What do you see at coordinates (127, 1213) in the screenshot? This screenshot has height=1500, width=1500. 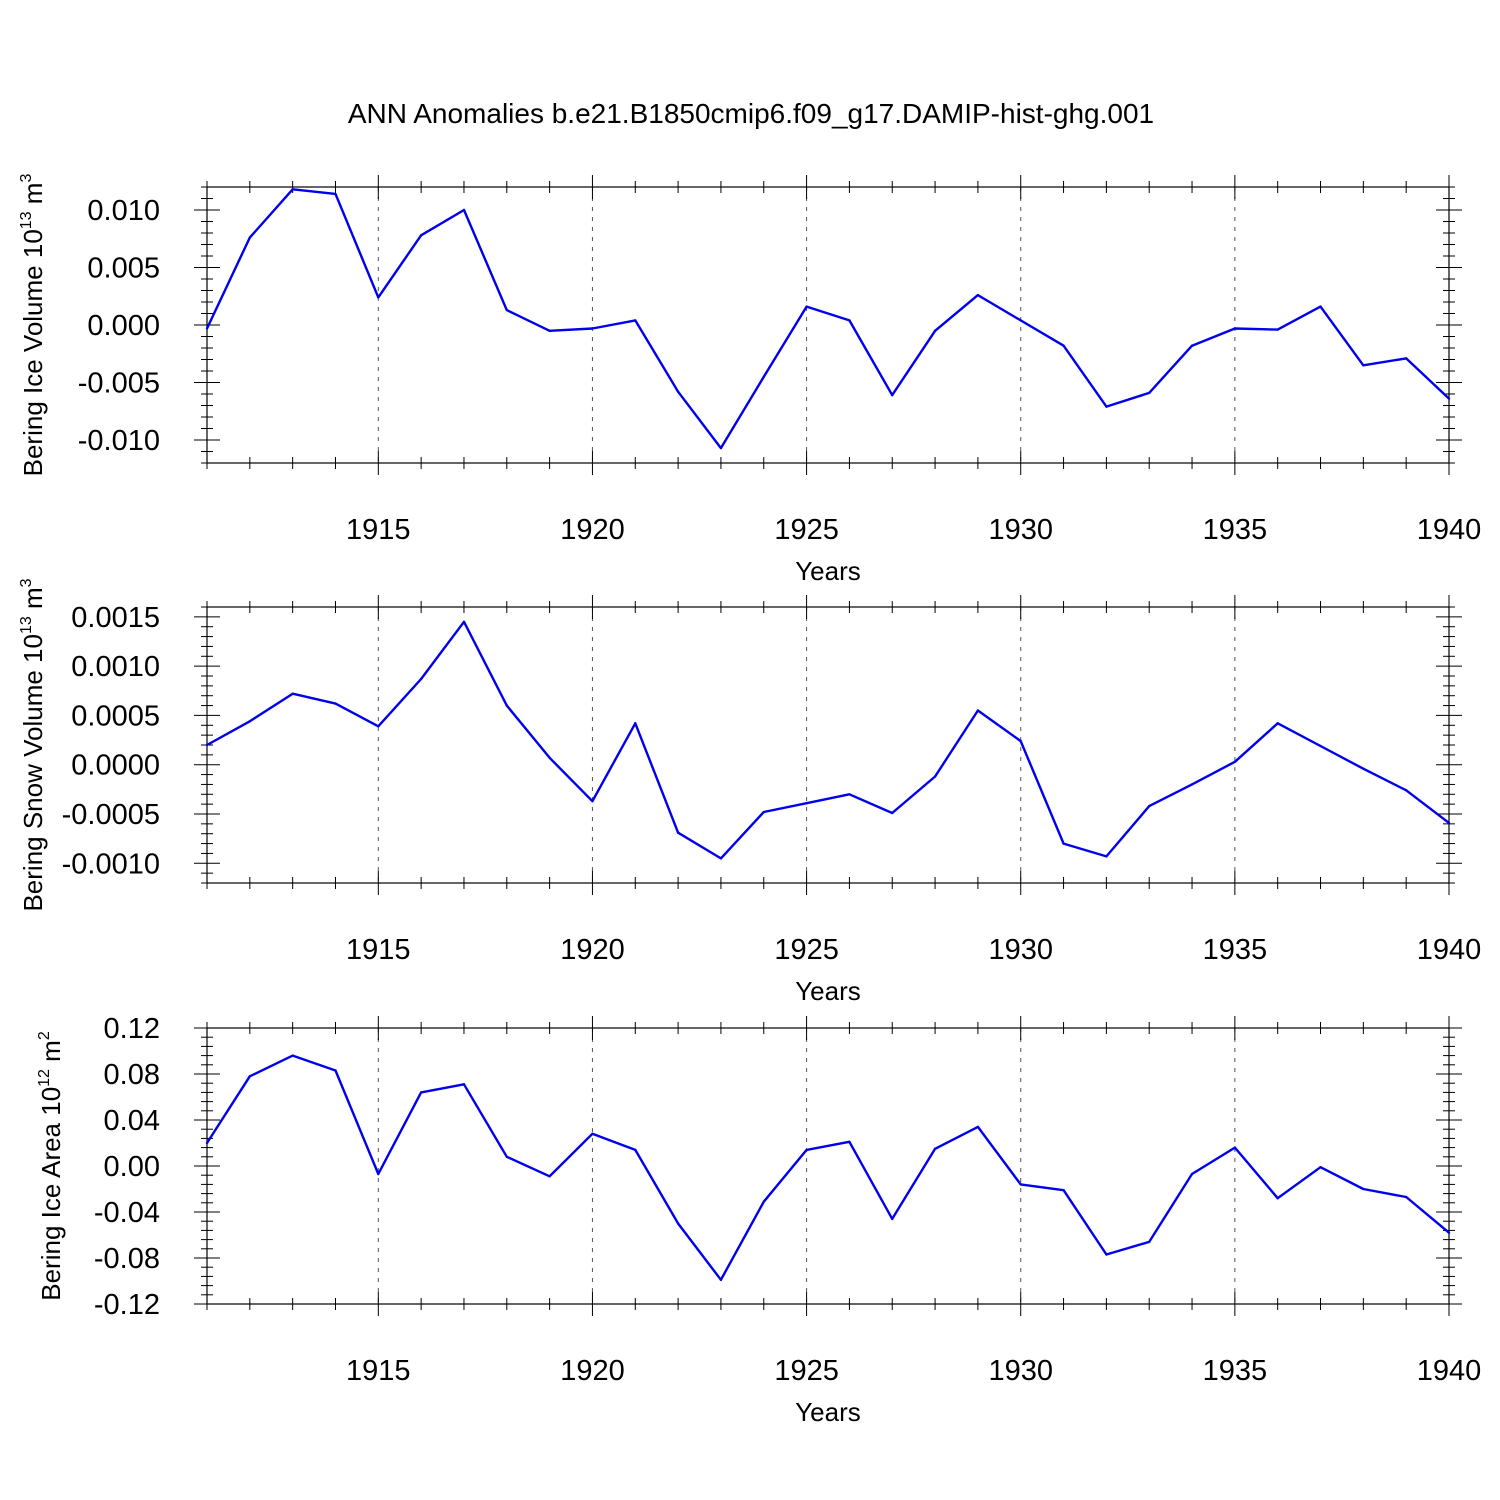 I see `y-tick-label: -0.04` at bounding box center [127, 1213].